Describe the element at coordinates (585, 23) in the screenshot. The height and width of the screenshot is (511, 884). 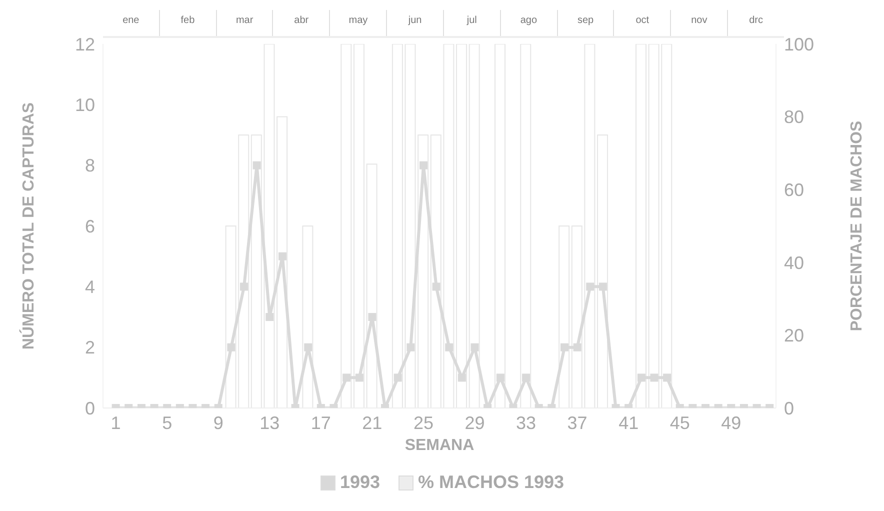
I see `text: sep` at that location.